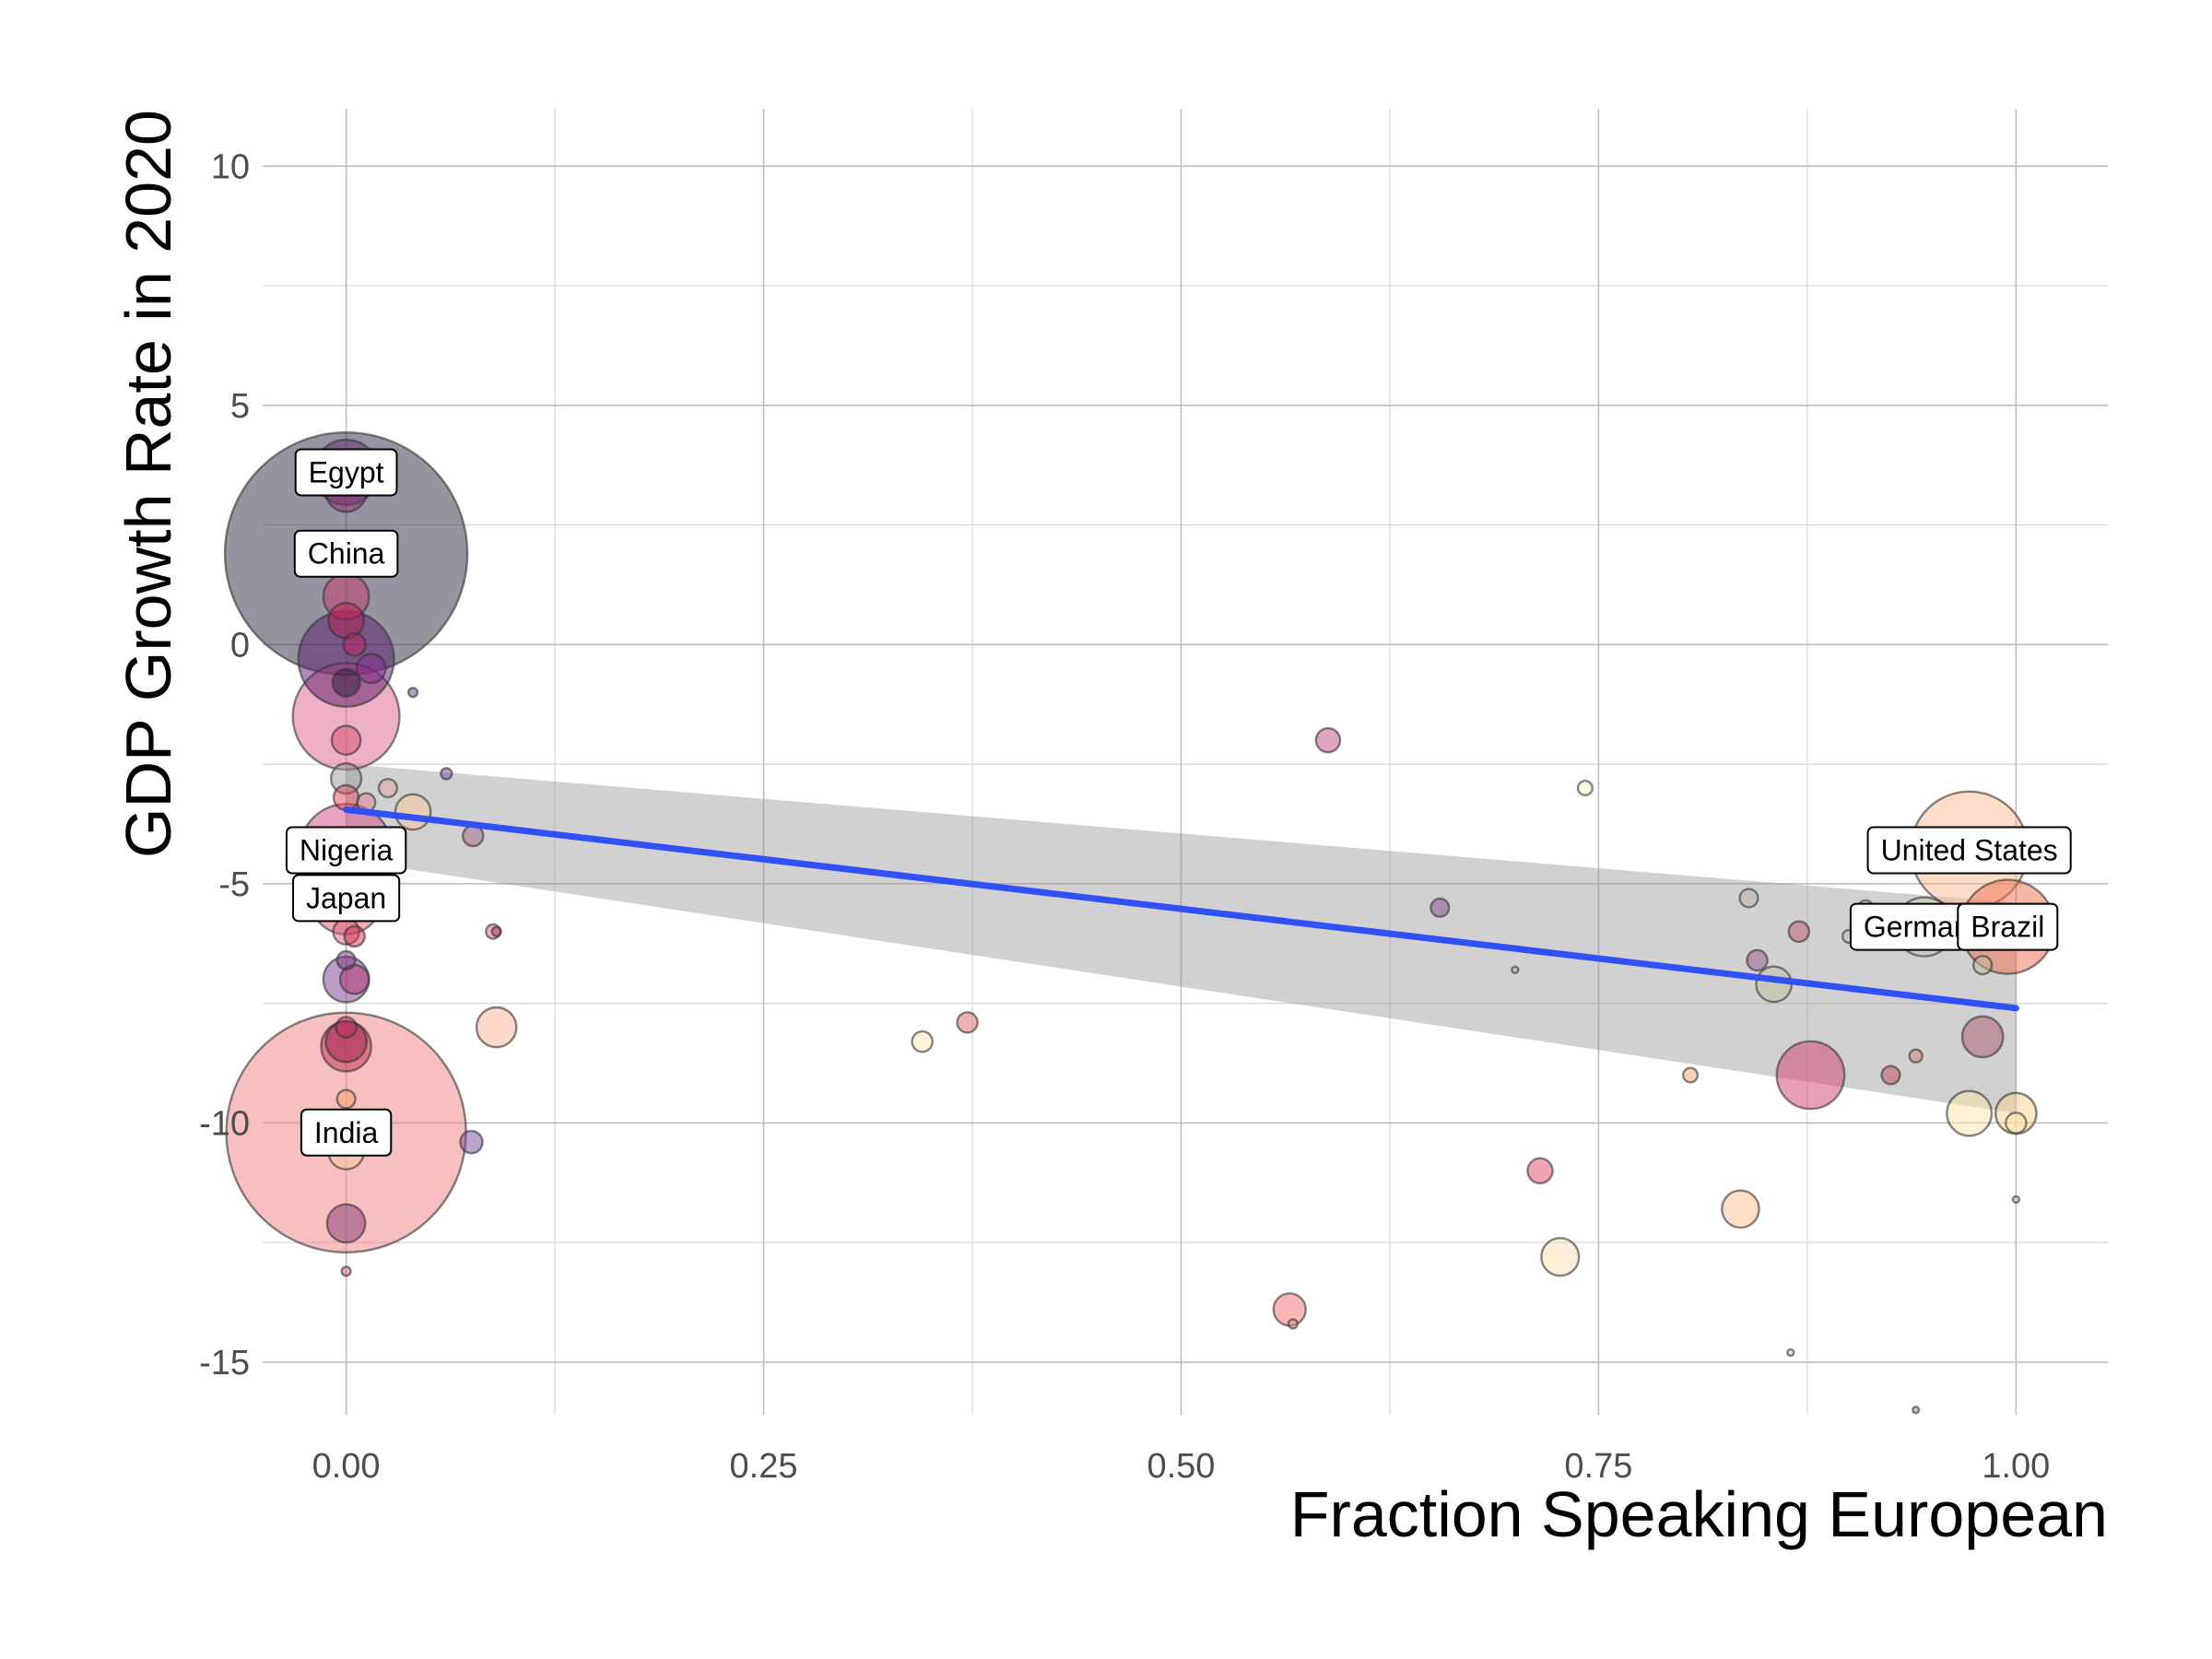 This screenshot has height=1659, width=2212. I want to click on label-nigeria: Nigeria, so click(346, 850).